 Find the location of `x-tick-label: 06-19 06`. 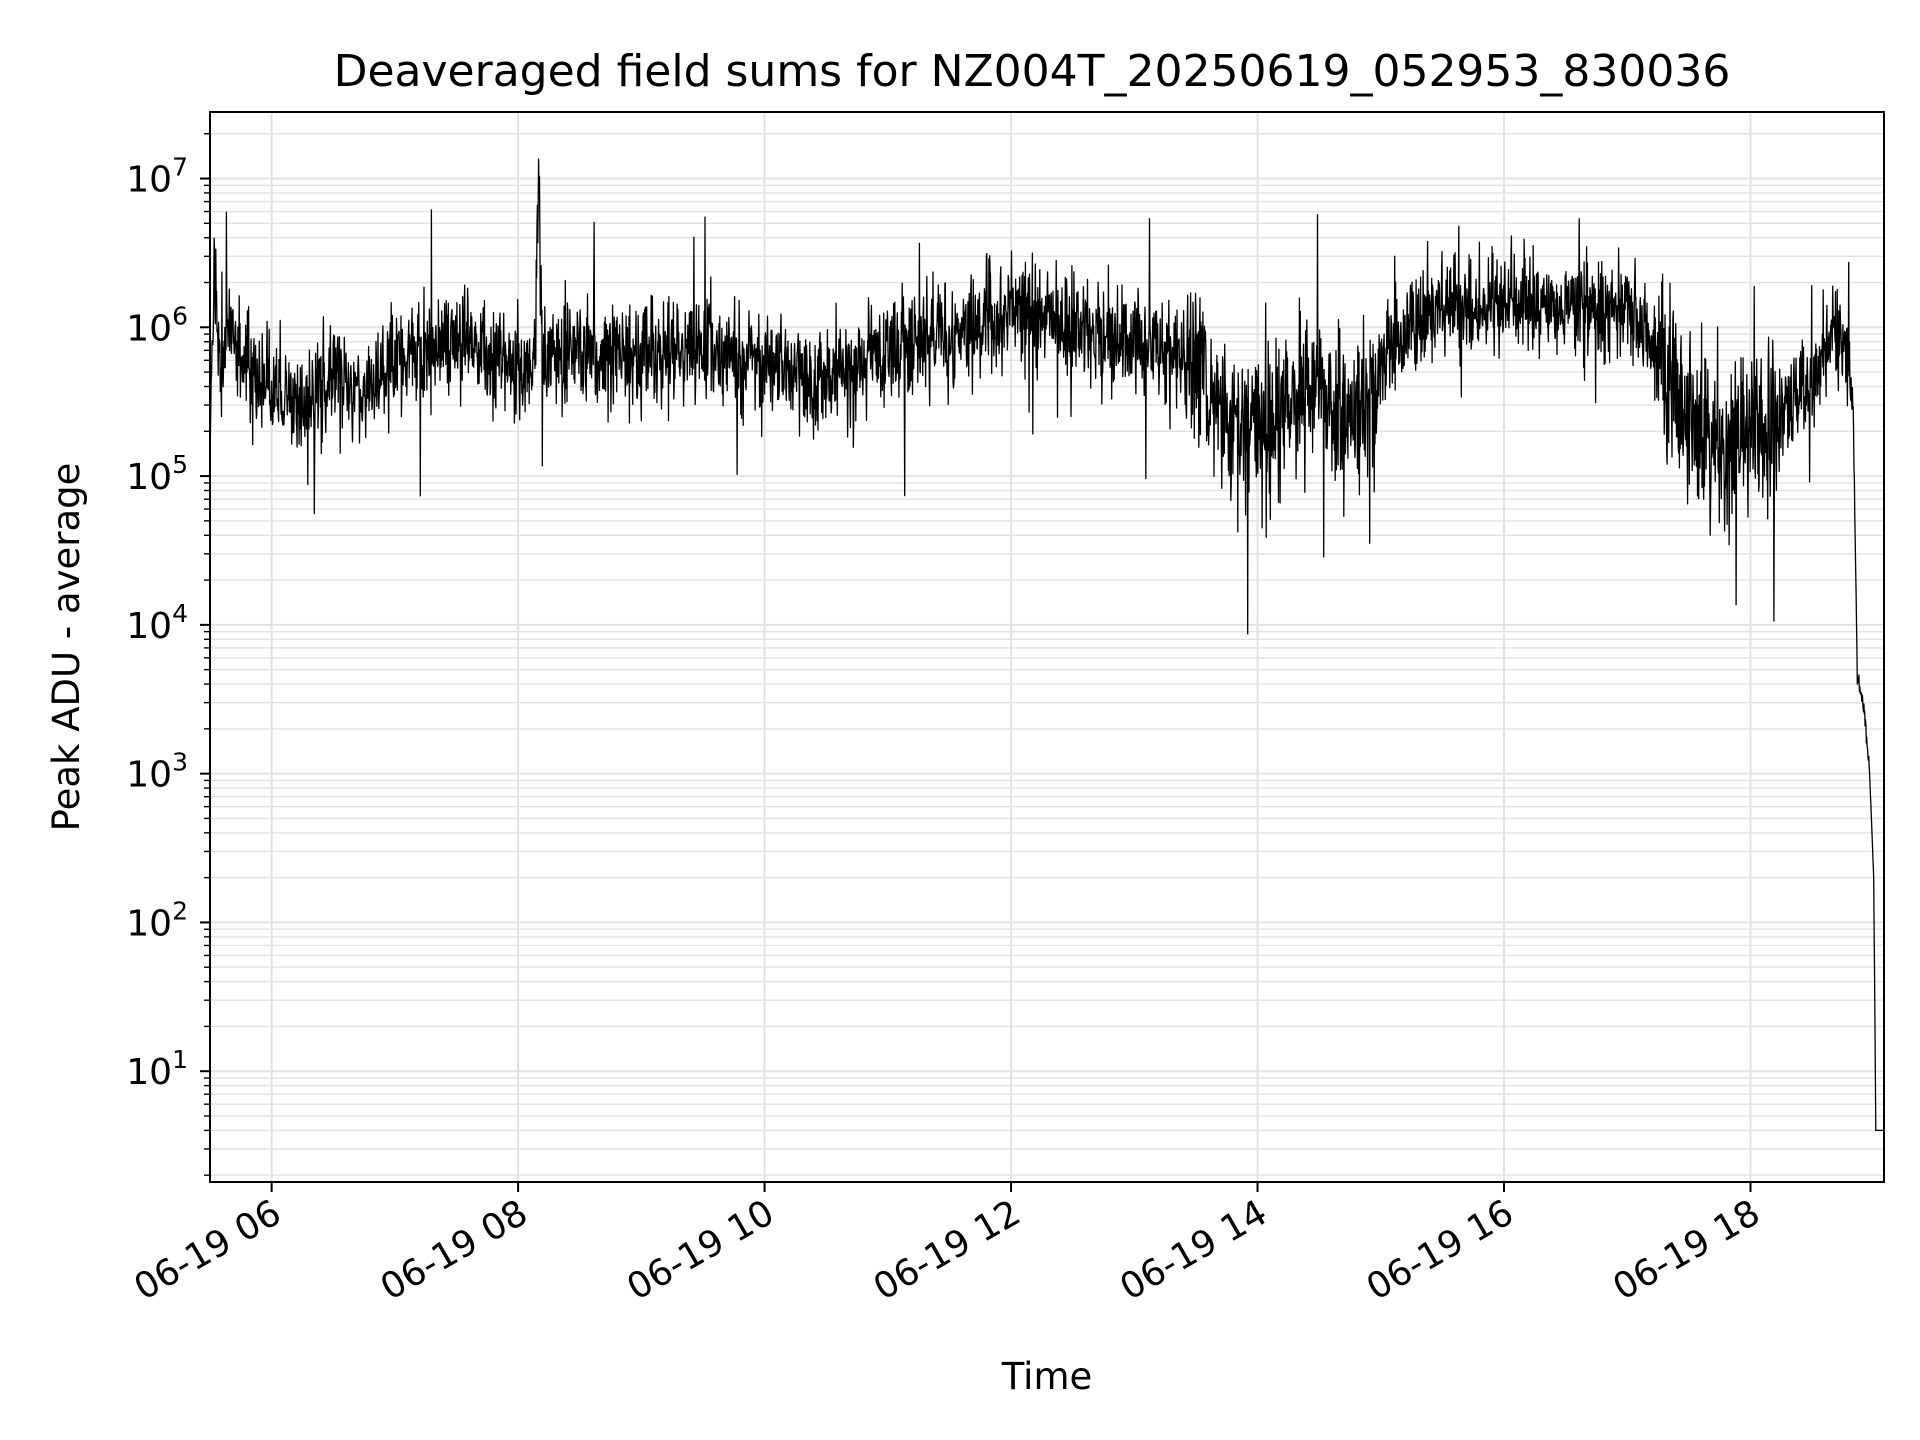

x-tick-label: 06-19 06 is located at coordinates (207, 1250).